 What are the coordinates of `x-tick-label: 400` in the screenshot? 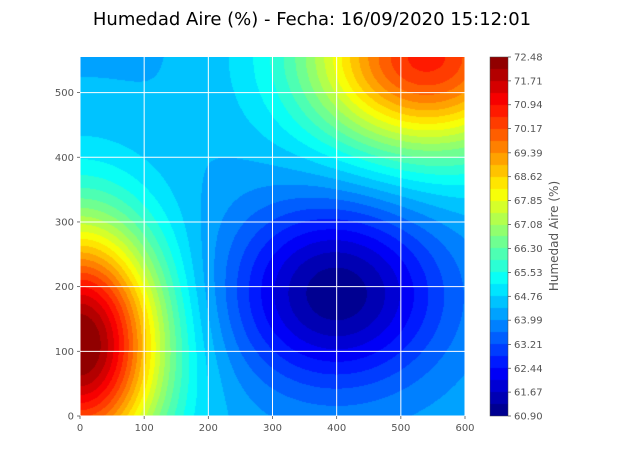 It's located at (336, 428).